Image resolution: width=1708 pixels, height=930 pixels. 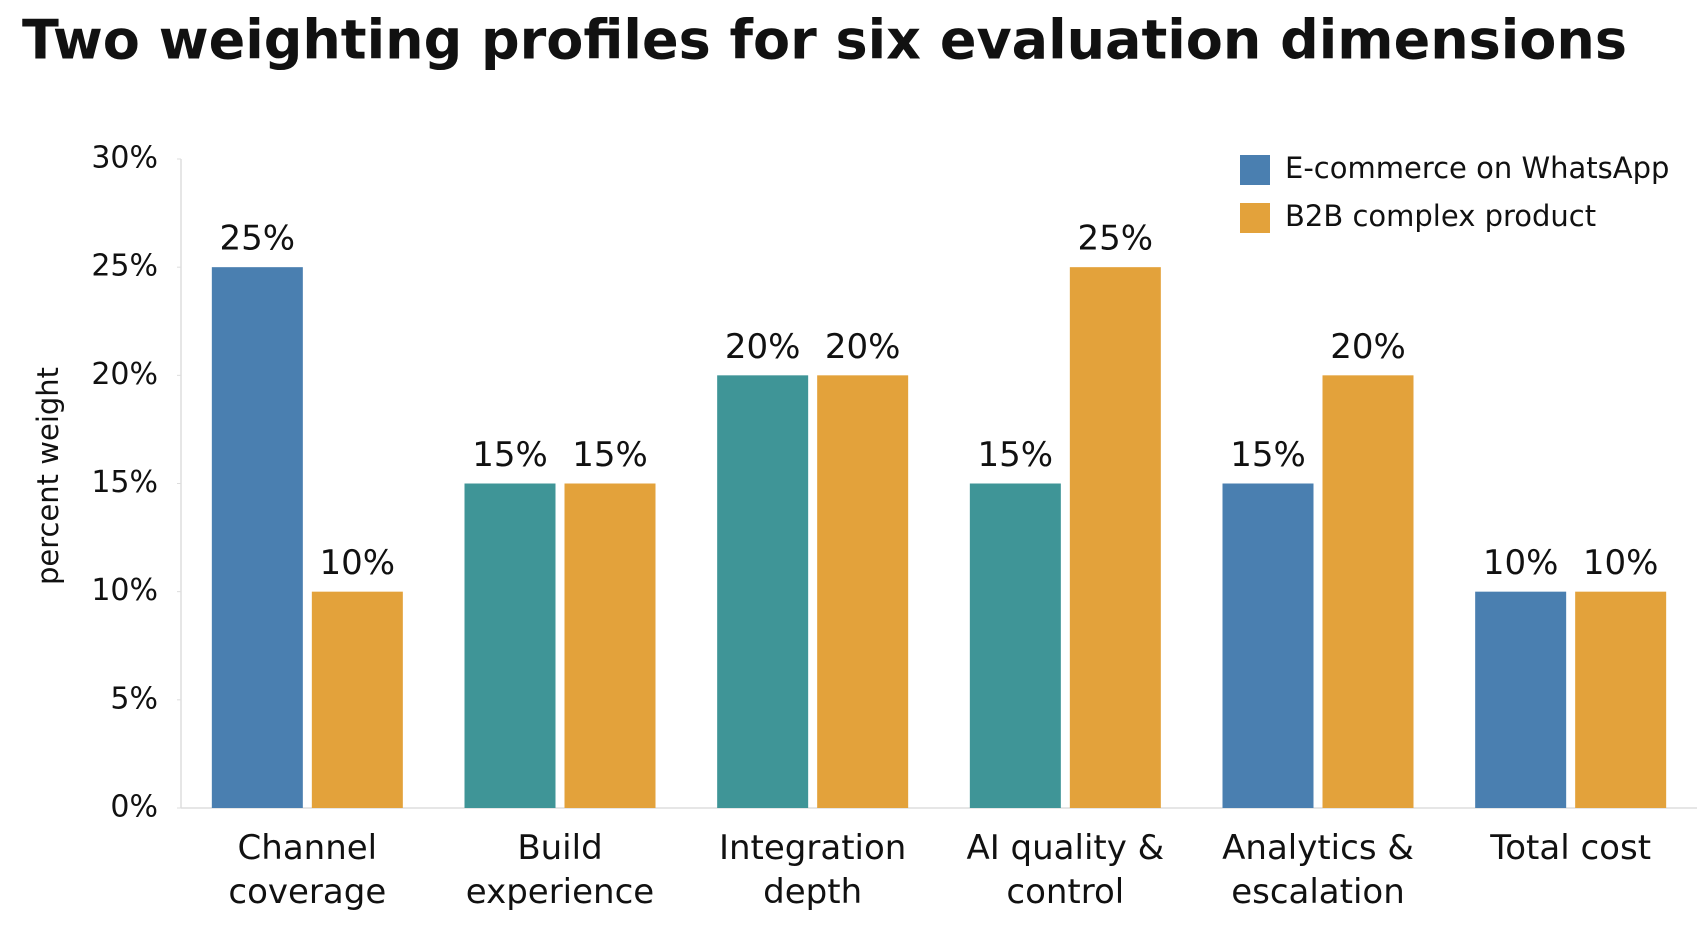 What do you see at coordinates (1440, 216) in the screenshot?
I see `legend-label: B2B complex product` at bounding box center [1440, 216].